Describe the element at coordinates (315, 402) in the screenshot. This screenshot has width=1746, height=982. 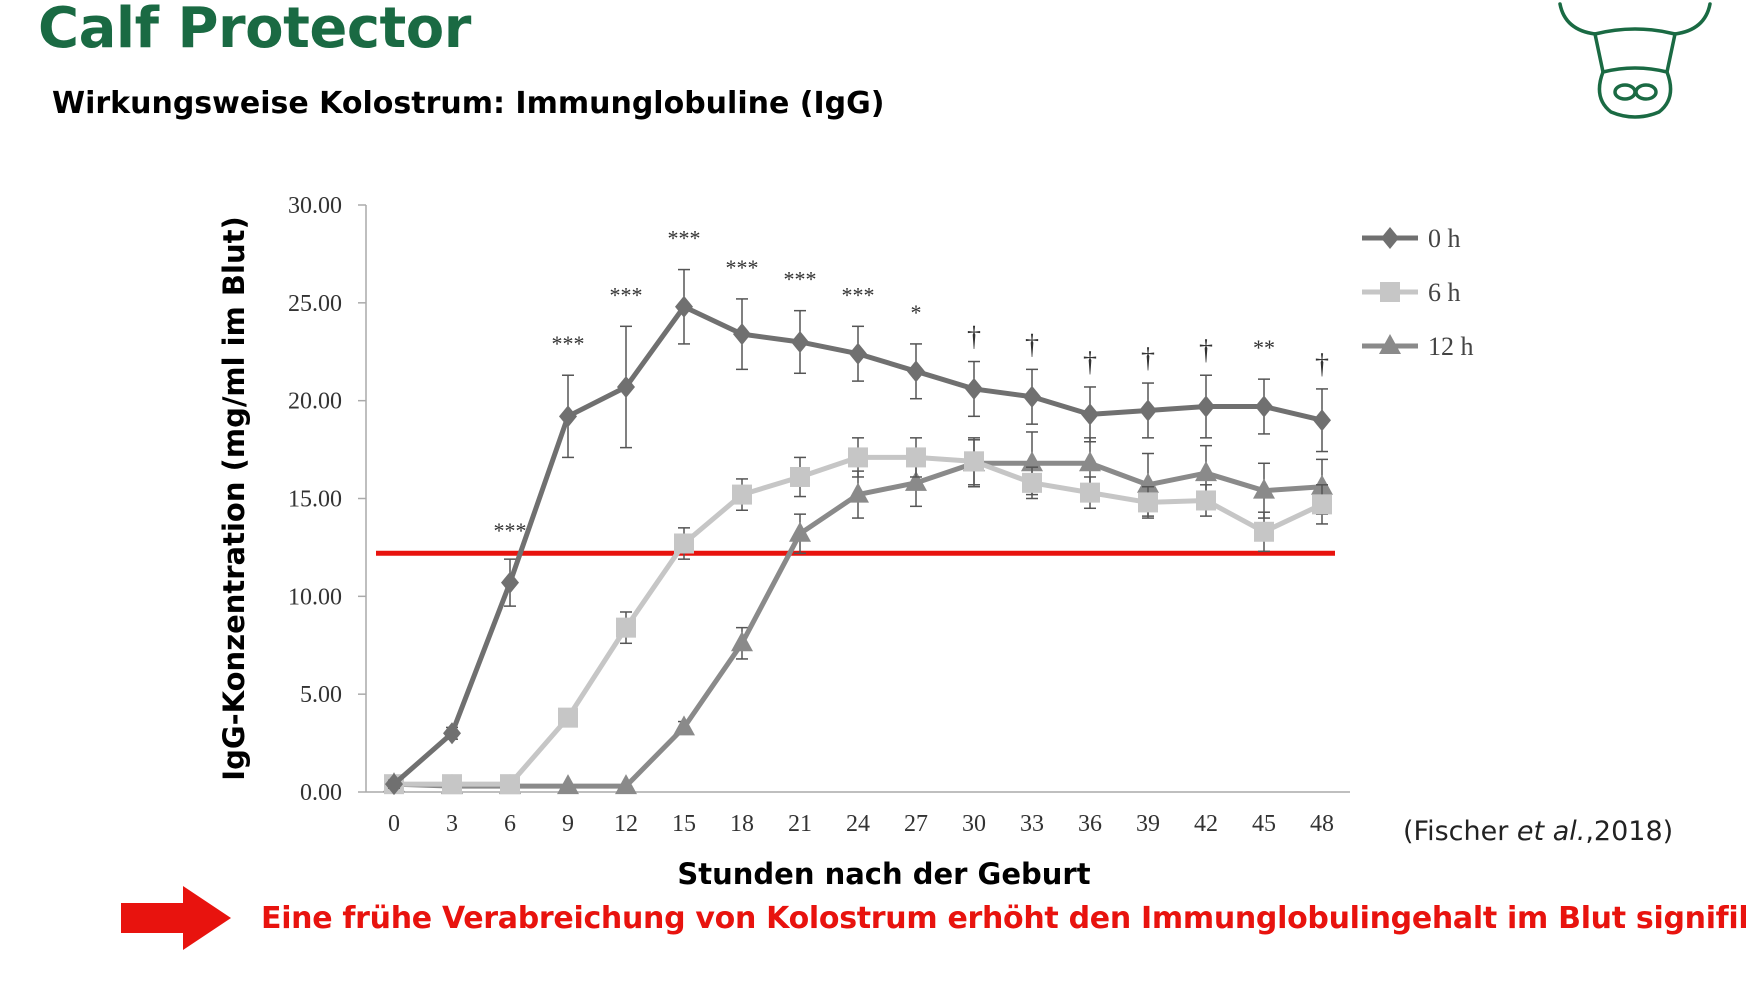
I see `y-tick-label: 20.00` at that location.